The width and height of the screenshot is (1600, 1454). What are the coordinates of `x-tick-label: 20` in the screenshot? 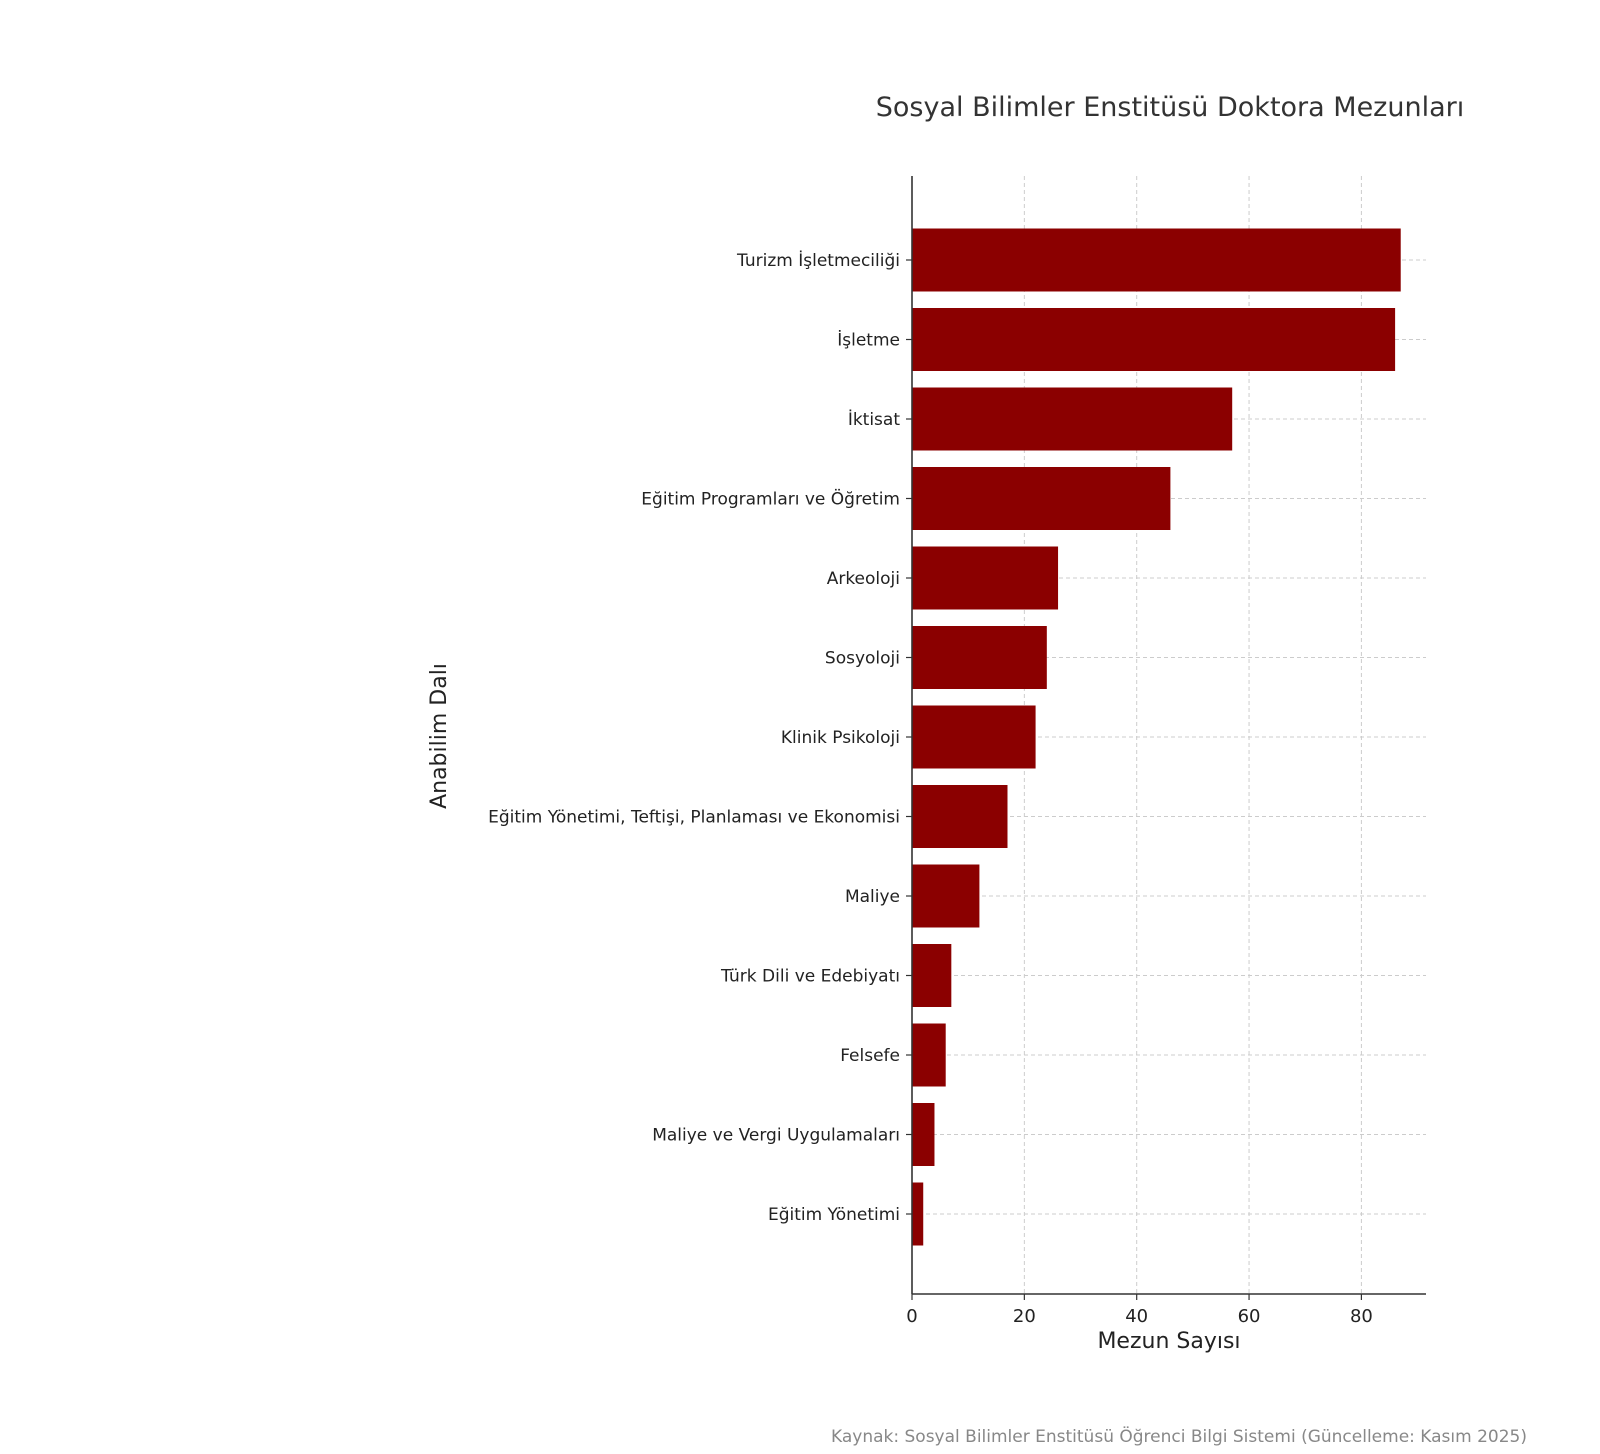 It's located at (1024, 1316).